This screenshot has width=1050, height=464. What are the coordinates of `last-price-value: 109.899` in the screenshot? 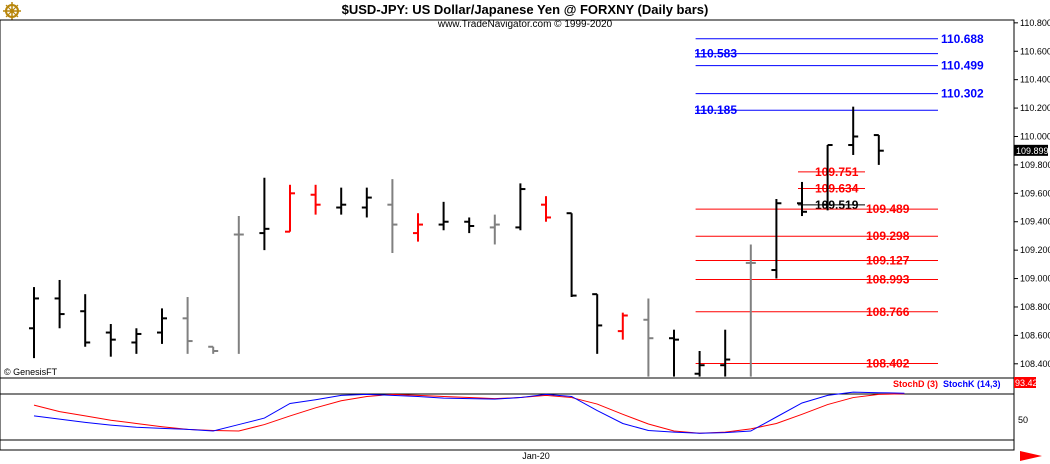 It's located at (1032, 151).